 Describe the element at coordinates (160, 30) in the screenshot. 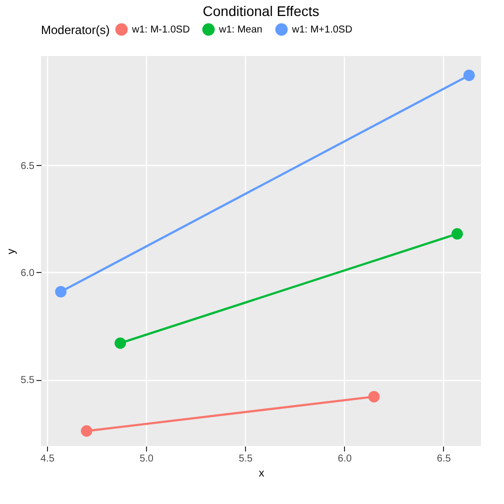

I see `legend-label: w1: M-1.0SD` at that location.